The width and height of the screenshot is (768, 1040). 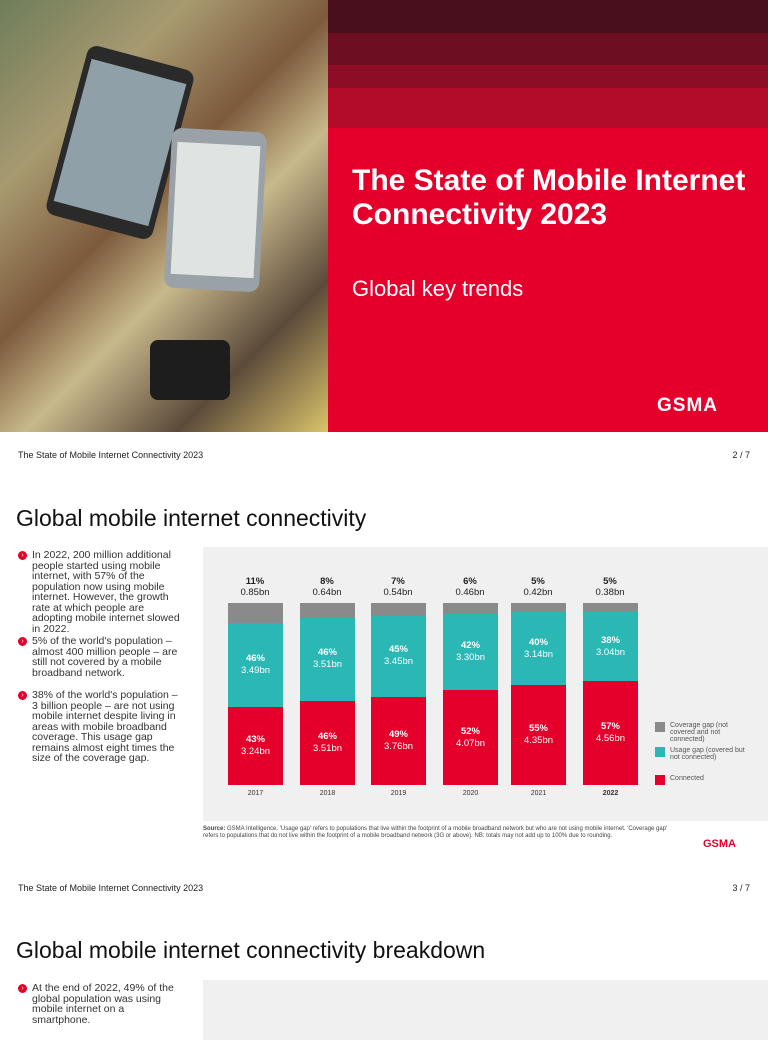 I want to click on bar-top-percent: 6%, so click(x=470, y=581).